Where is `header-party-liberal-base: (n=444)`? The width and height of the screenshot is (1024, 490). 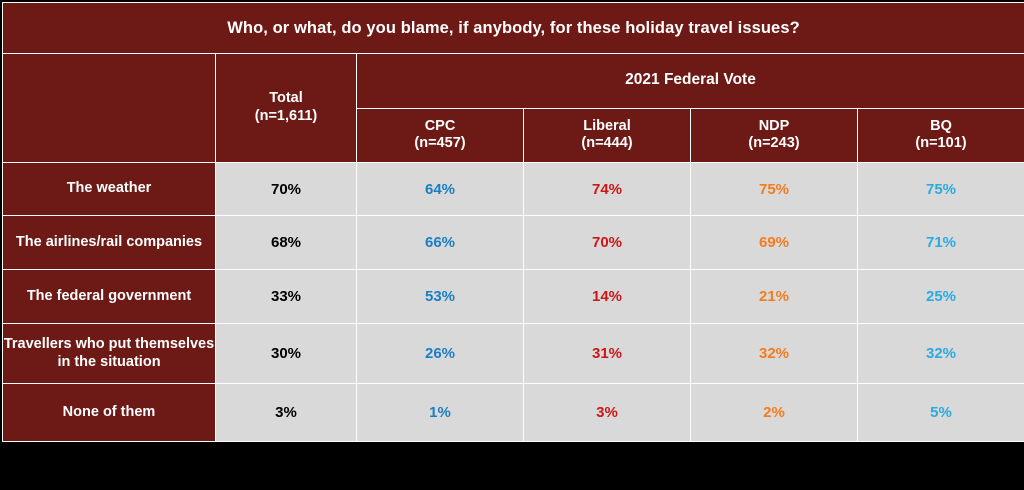
header-party-liberal-base: (n=444) is located at coordinates (607, 143).